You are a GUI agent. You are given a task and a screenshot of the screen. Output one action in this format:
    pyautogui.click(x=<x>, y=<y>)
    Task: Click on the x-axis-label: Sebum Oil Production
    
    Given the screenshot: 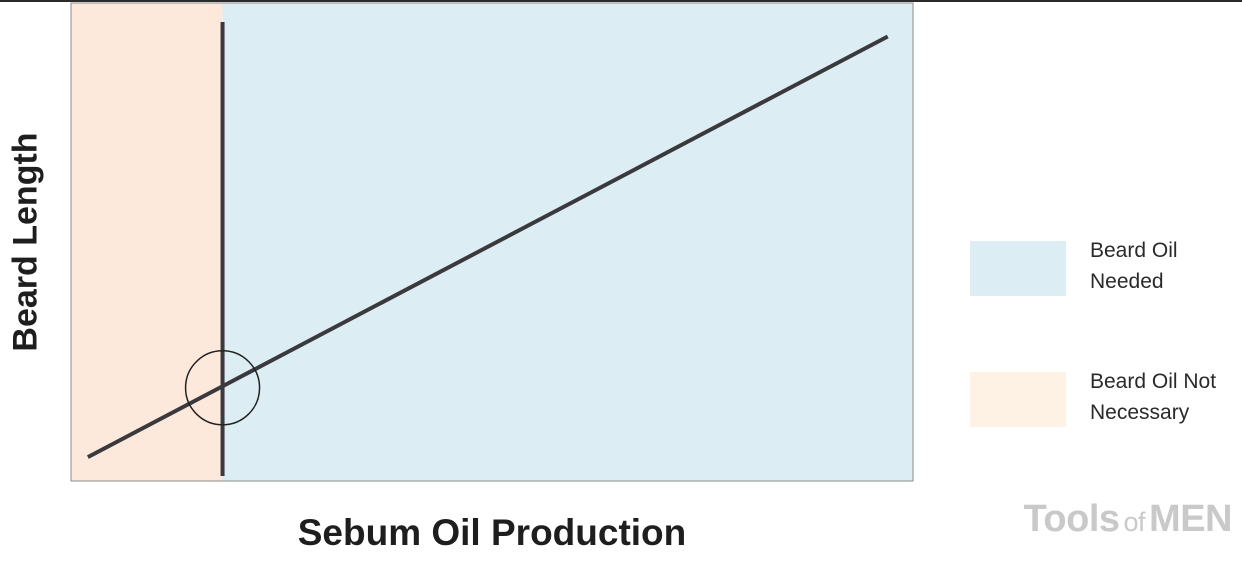 What is the action you would take?
    pyautogui.click(x=492, y=532)
    